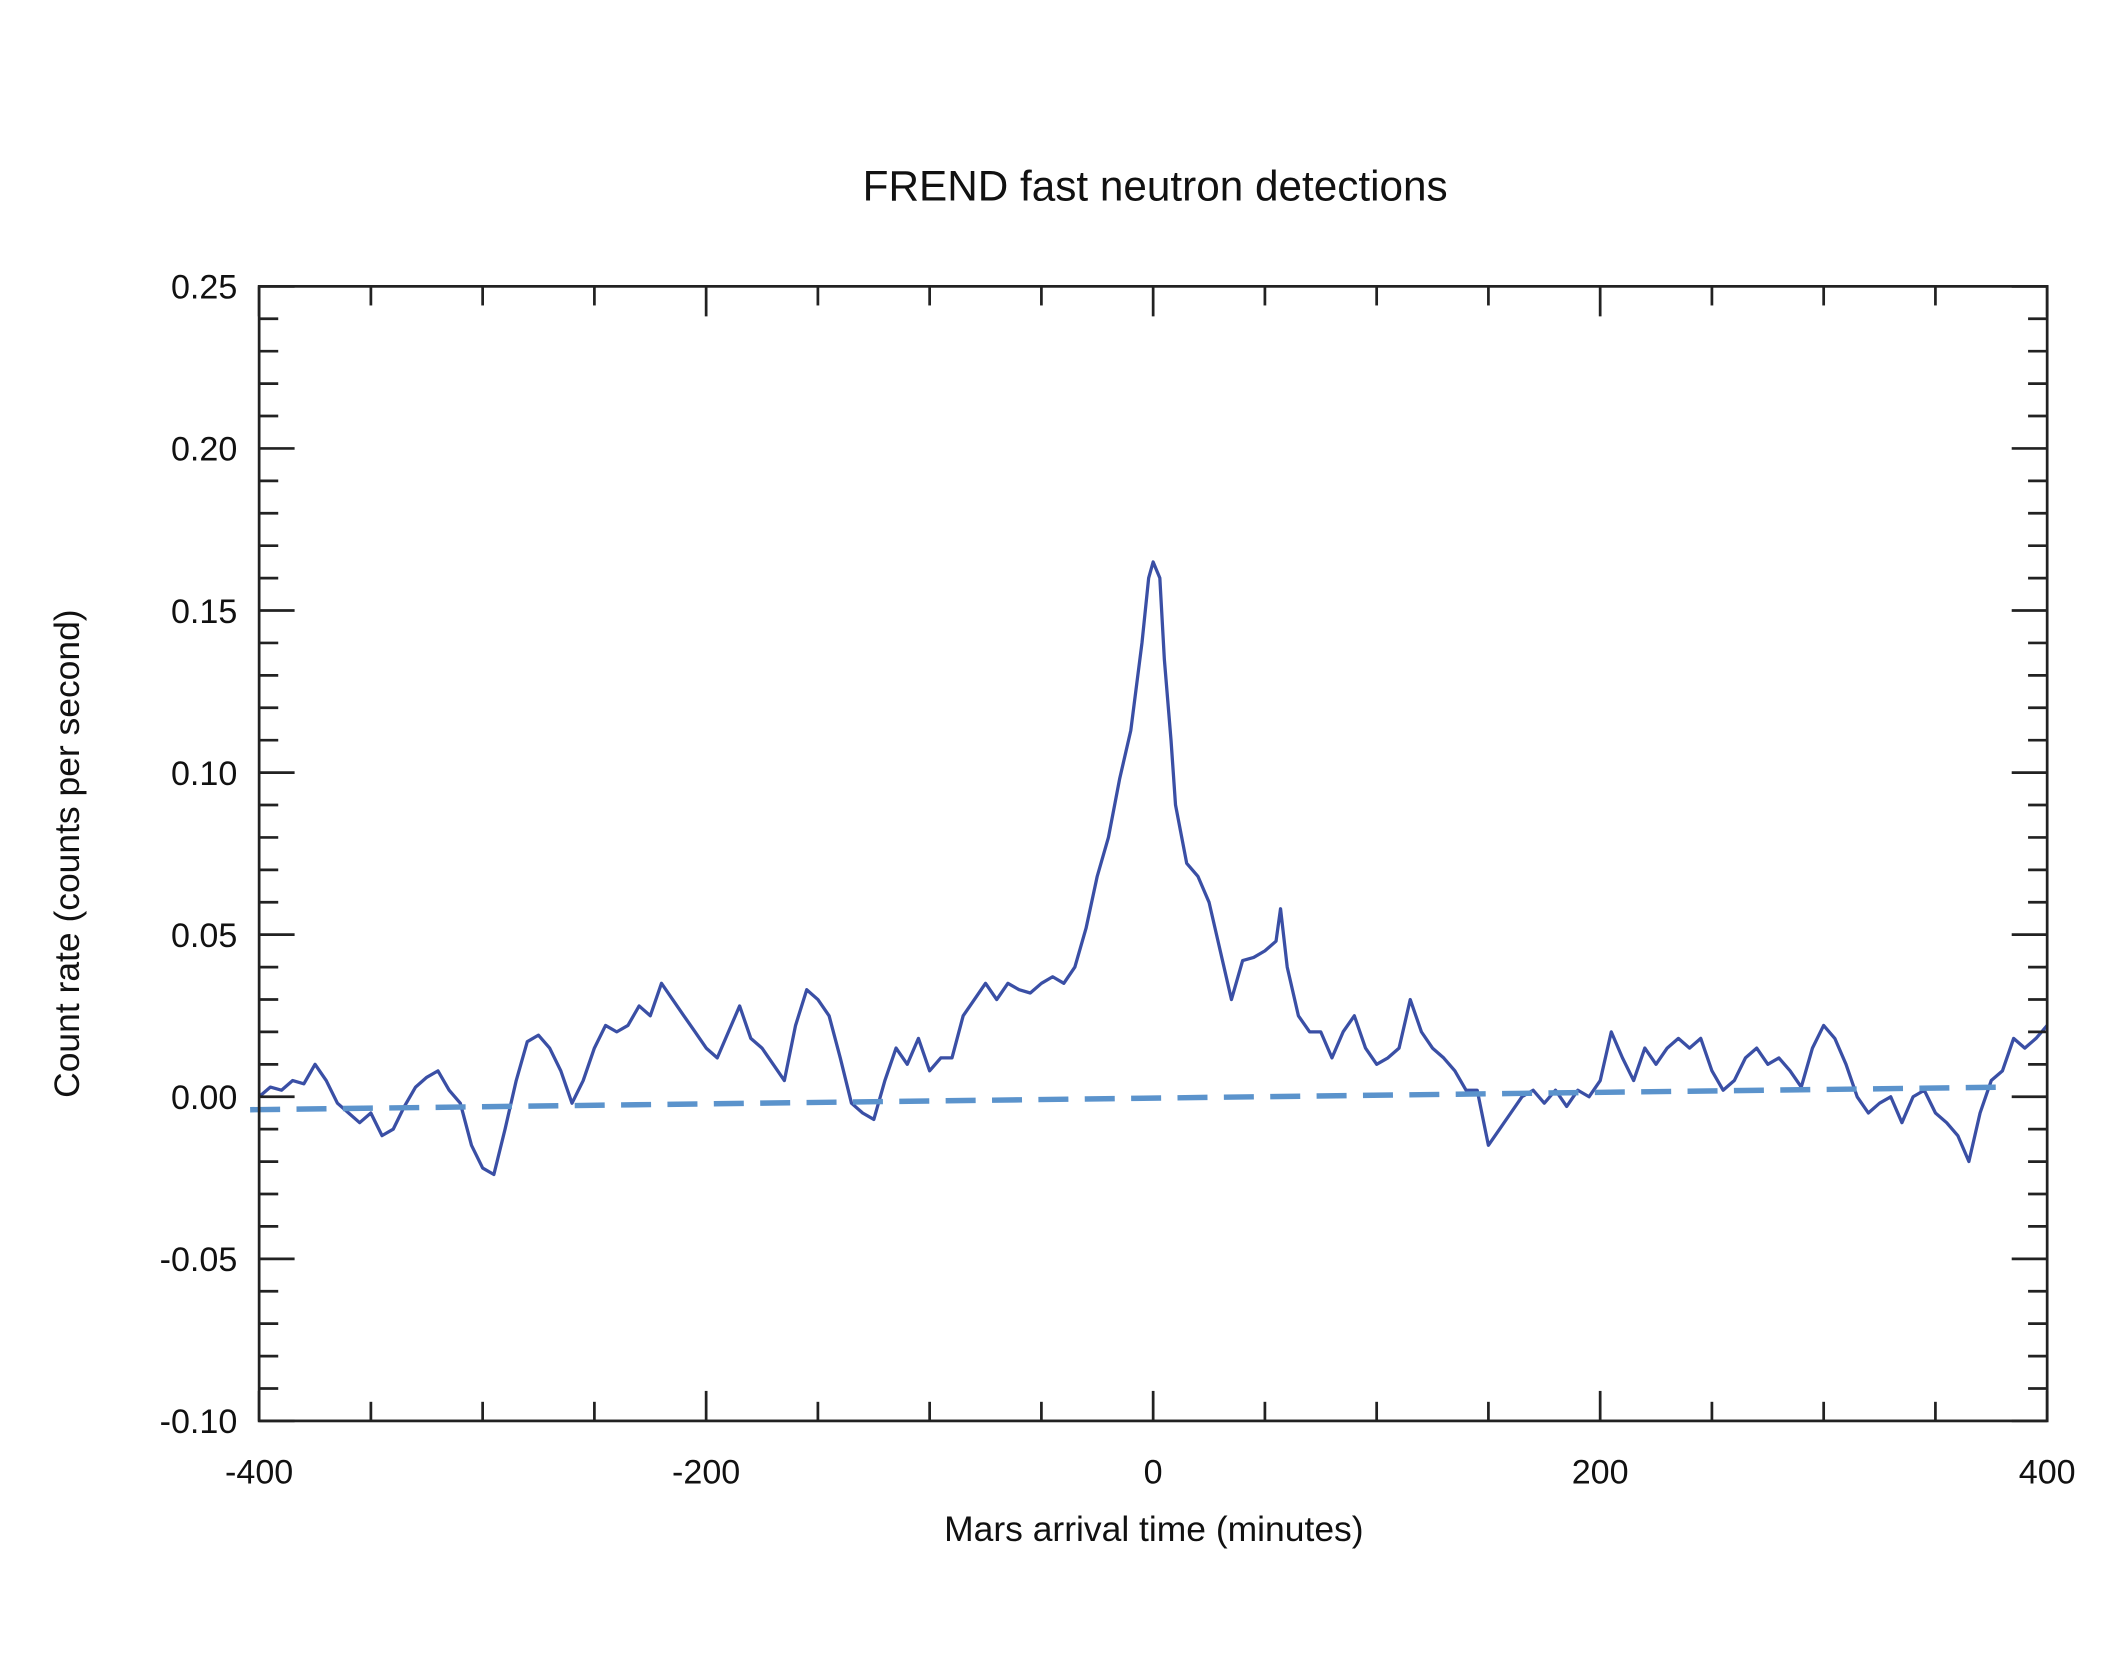 The image size is (2114, 1665). Describe the element at coordinates (204, 774) in the screenshot. I see `y-tick-label: 0.10` at that location.